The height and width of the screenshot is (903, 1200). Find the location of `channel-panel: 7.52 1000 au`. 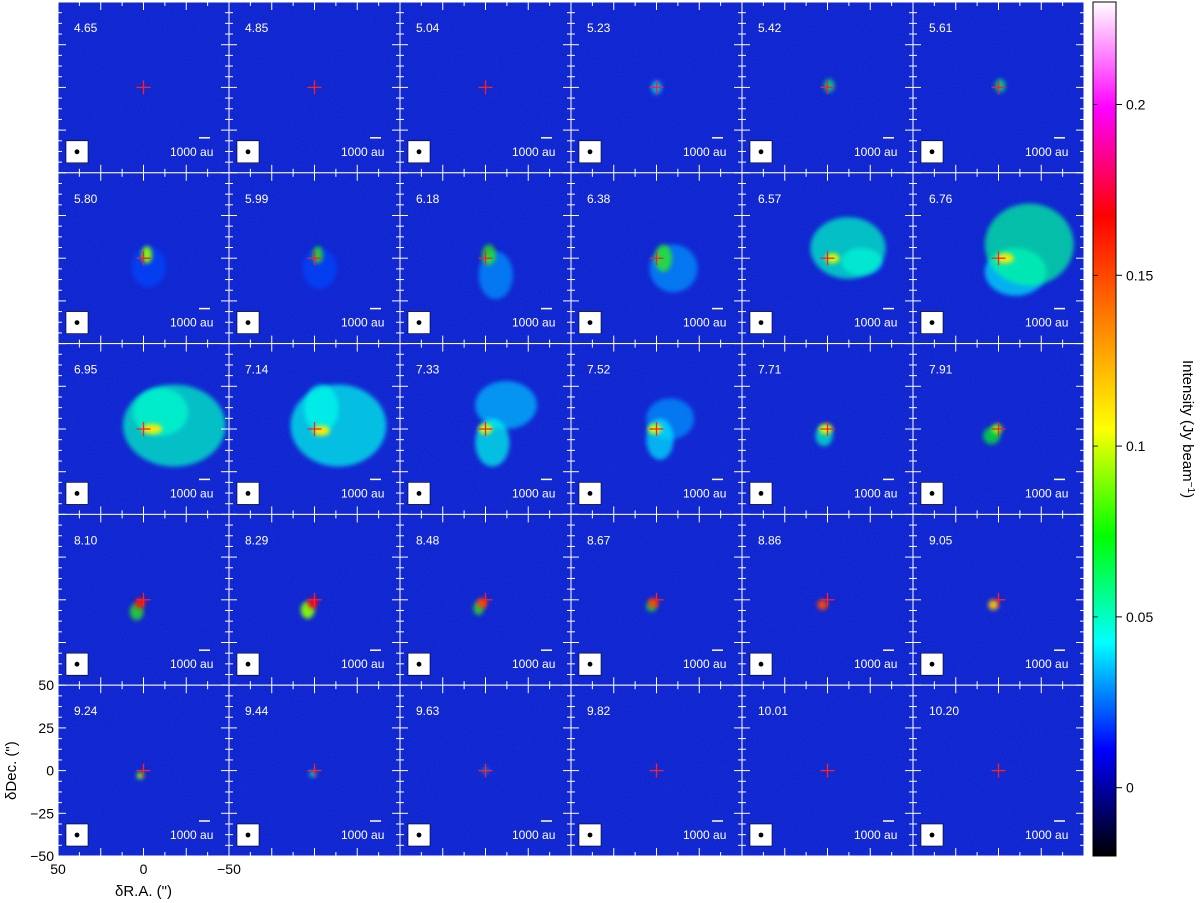

channel-panel: 7.52 1000 au is located at coordinates (656, 429).